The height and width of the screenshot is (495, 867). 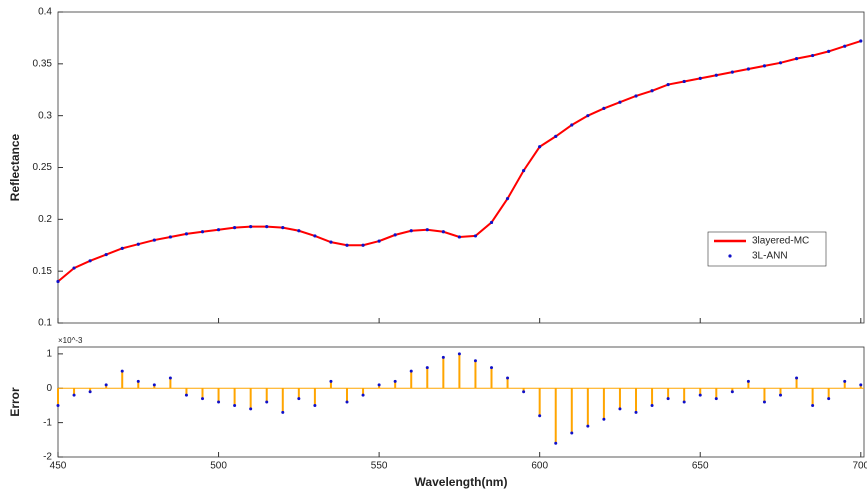 What do you see at coordinates (461, 482) in the screenshot?
I see `x-axis-label: Wavelength(nm)` at bounding box center [461, 482].